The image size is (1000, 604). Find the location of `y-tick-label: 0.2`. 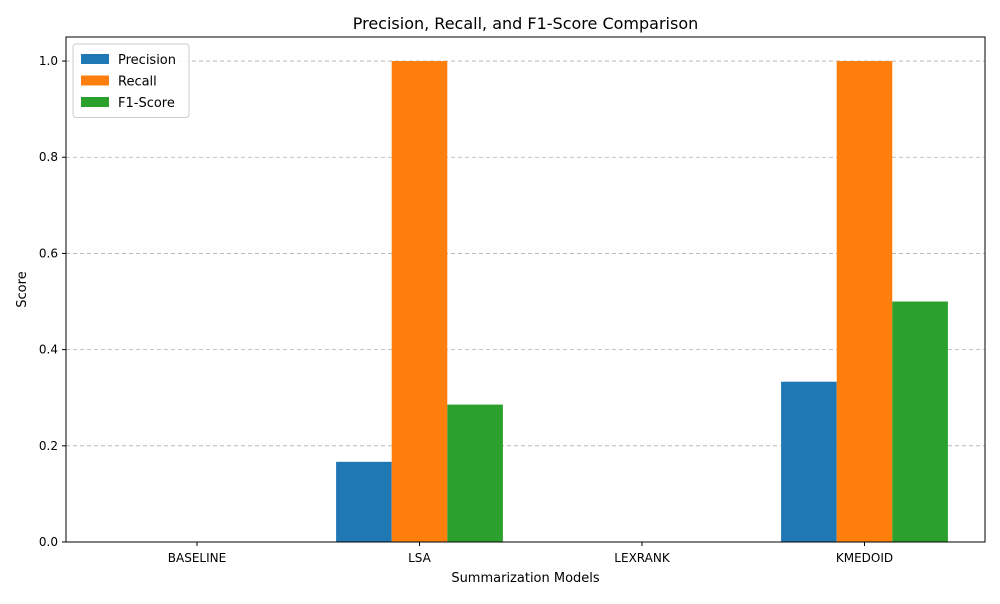

y-tick-label: 0.2 is located at coordinates (48, 446).